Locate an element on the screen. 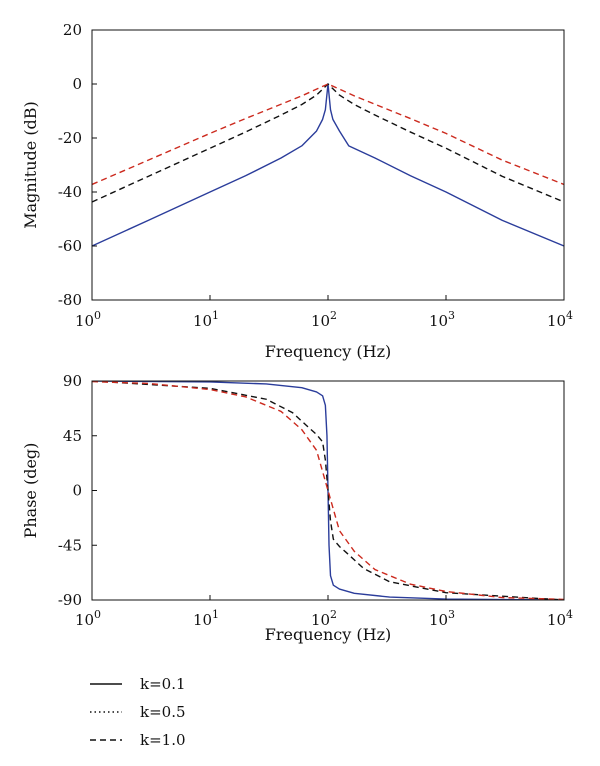 The width and height of the screenshot is (600, 766). phase-y-tick-label: 45 is located at coordinates (72, 436).